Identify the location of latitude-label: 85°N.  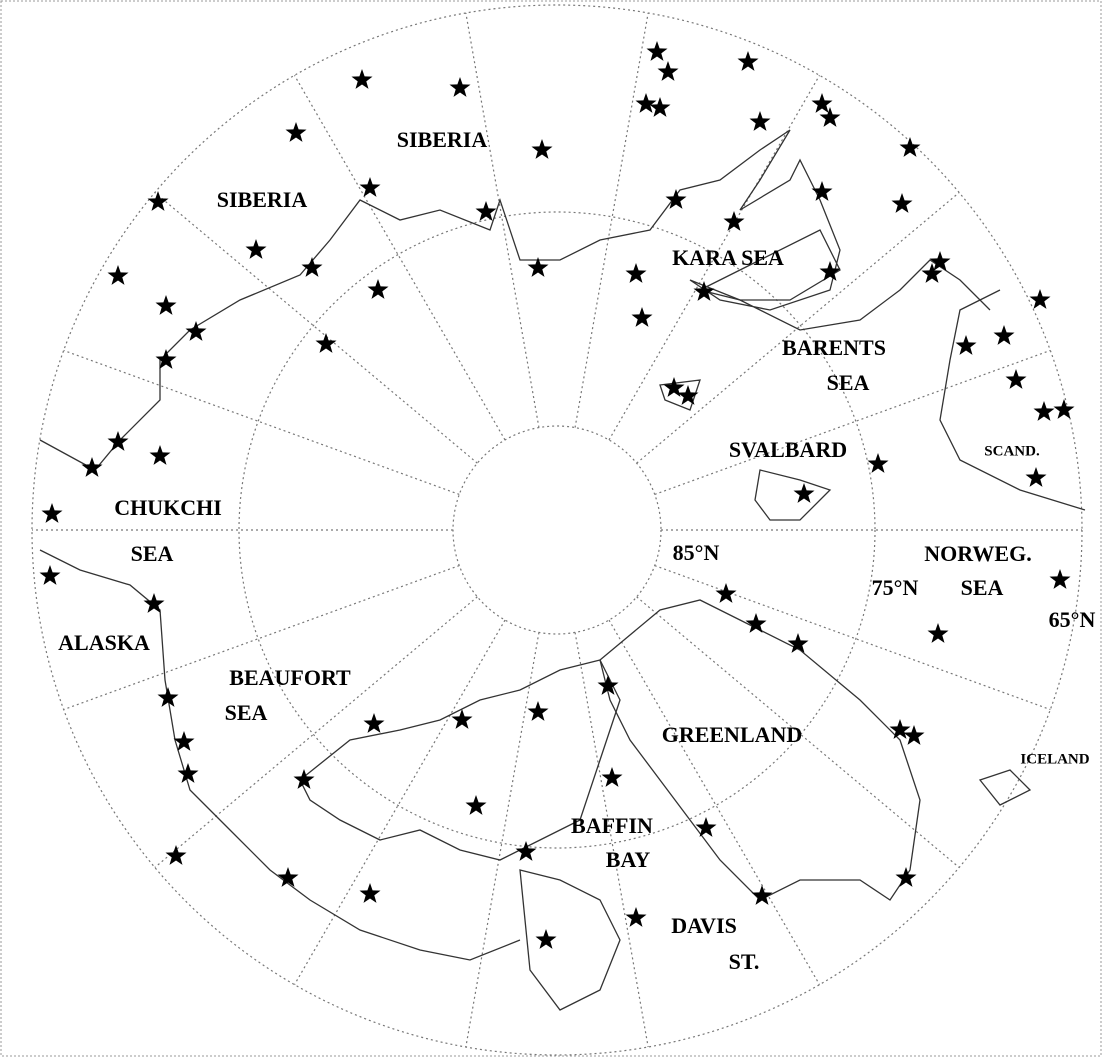
(696, 552).